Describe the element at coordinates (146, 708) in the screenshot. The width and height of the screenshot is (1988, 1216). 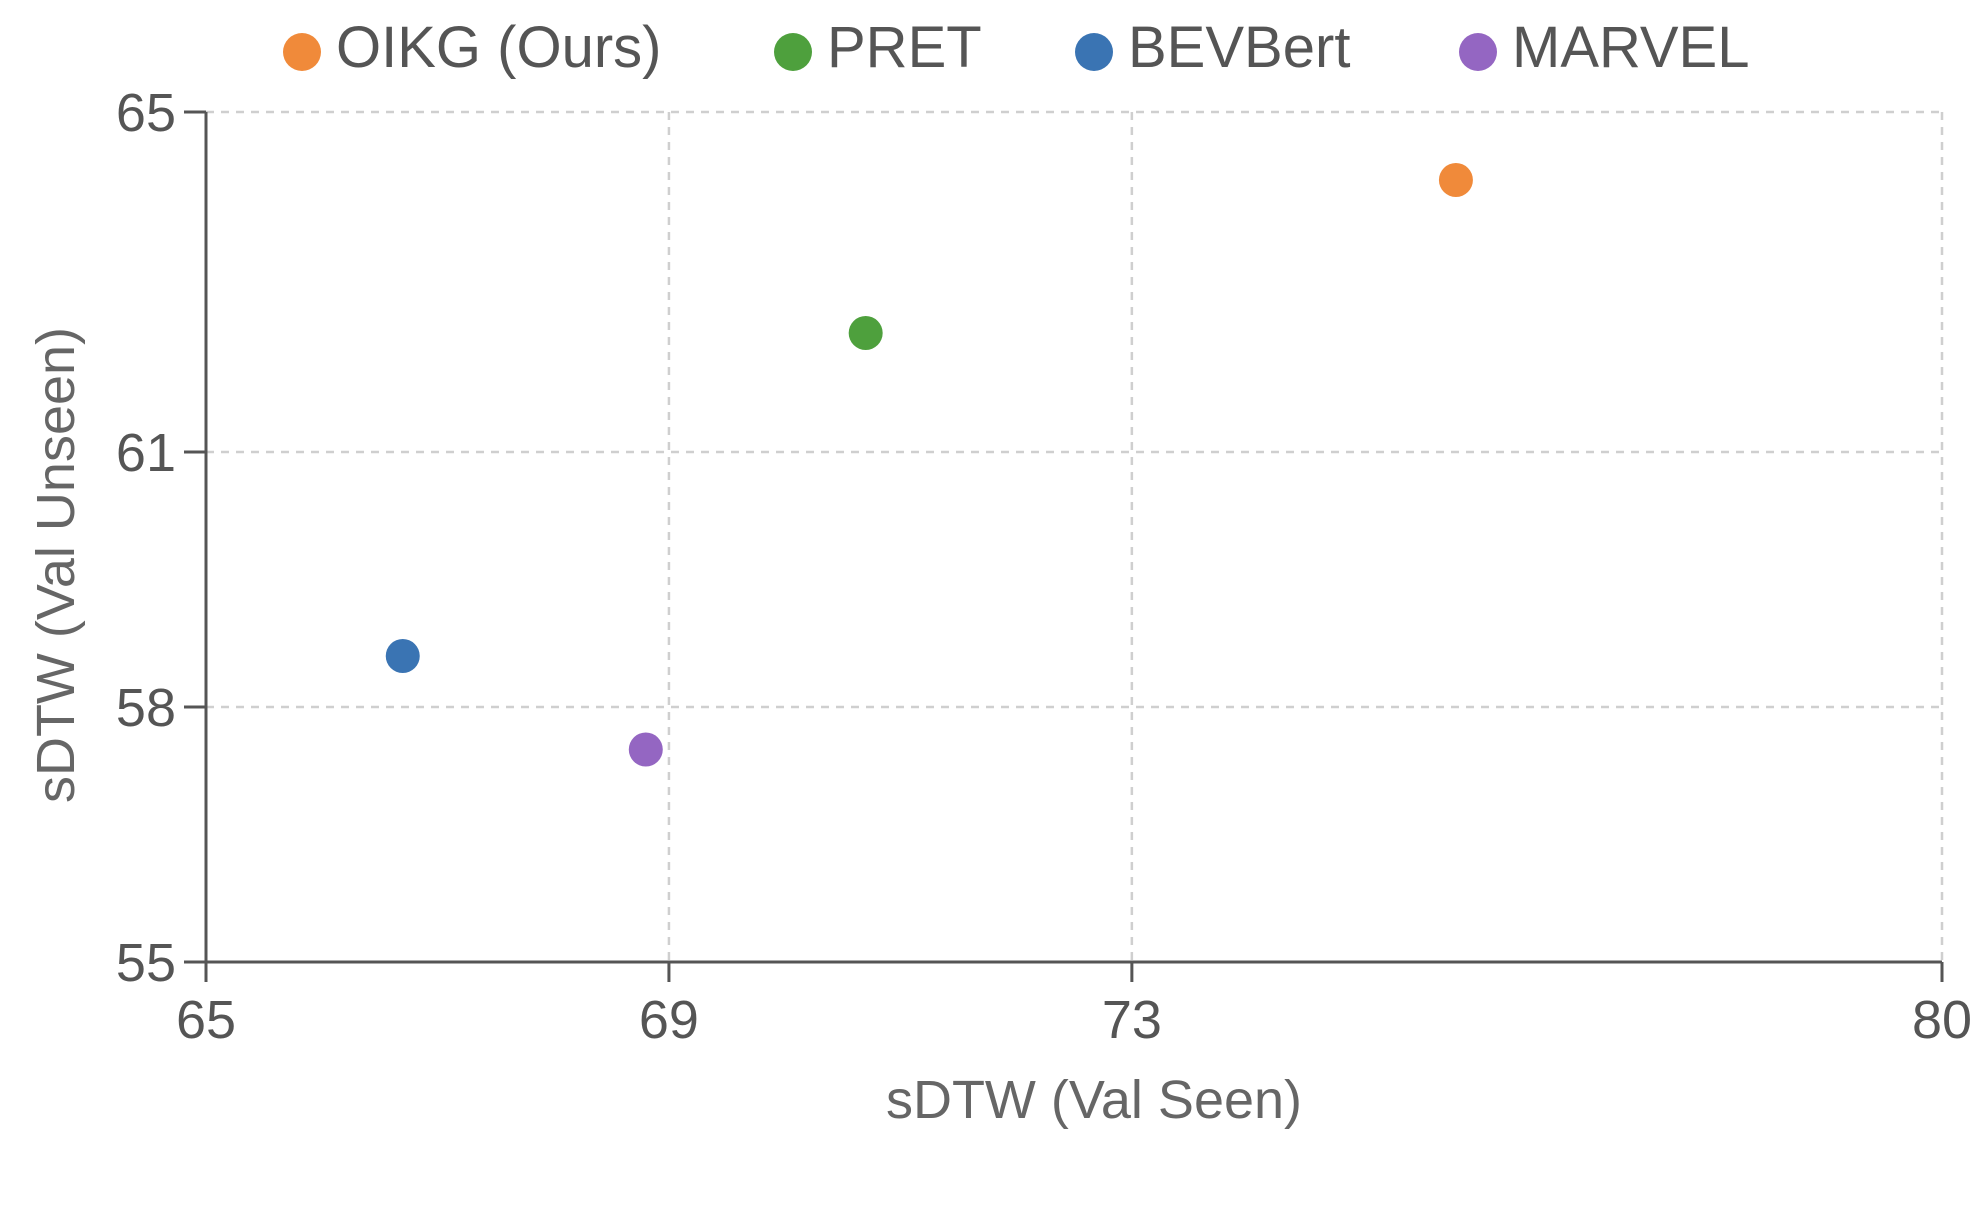
I see `y-tick-label: 58` at that location.